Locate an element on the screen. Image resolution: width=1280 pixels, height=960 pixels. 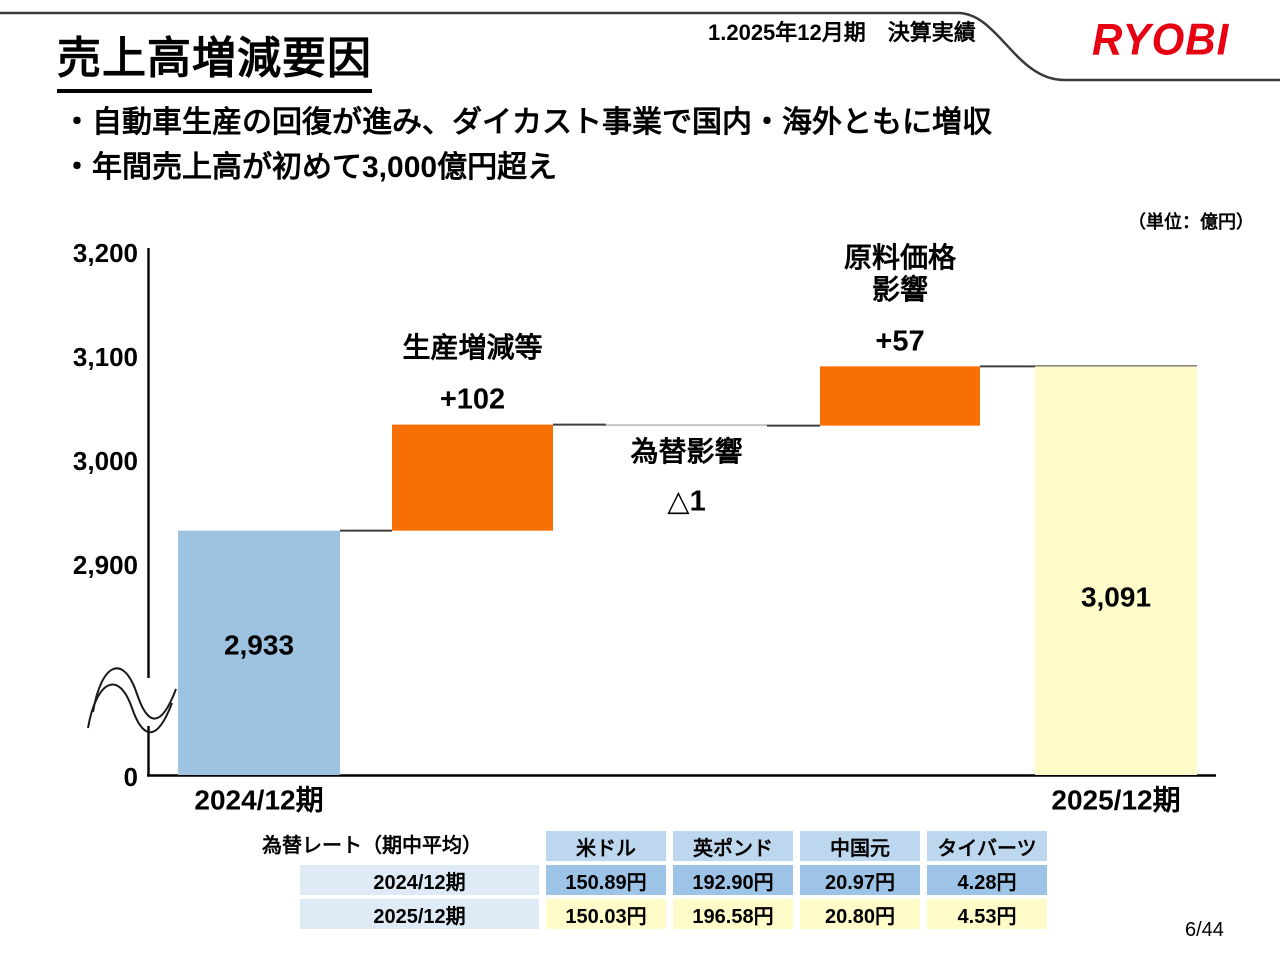
fx-table-corner-spacer is located at coordinates (419, 846).